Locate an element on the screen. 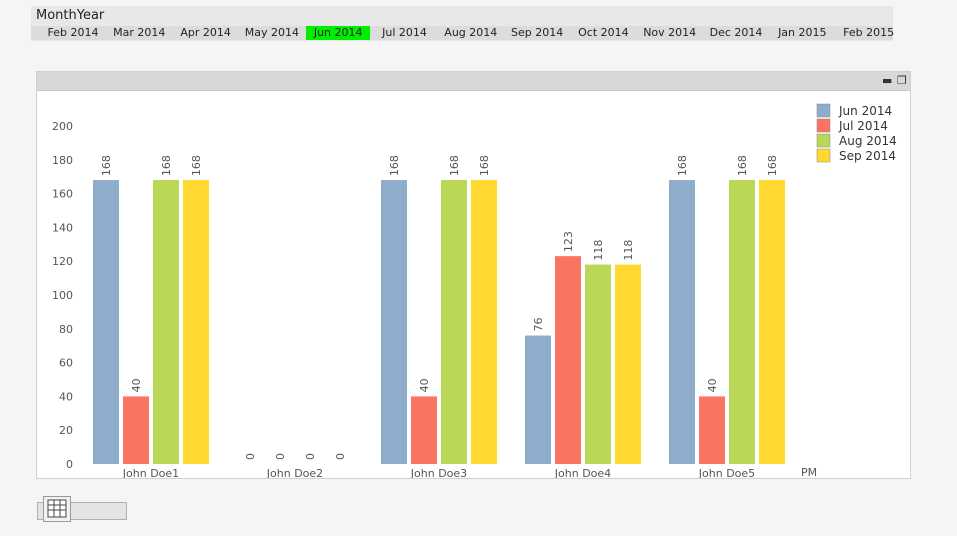 This screenshot has height=536, width=957. filter-item: Jul 2014 is located at coordinates (404, 32).